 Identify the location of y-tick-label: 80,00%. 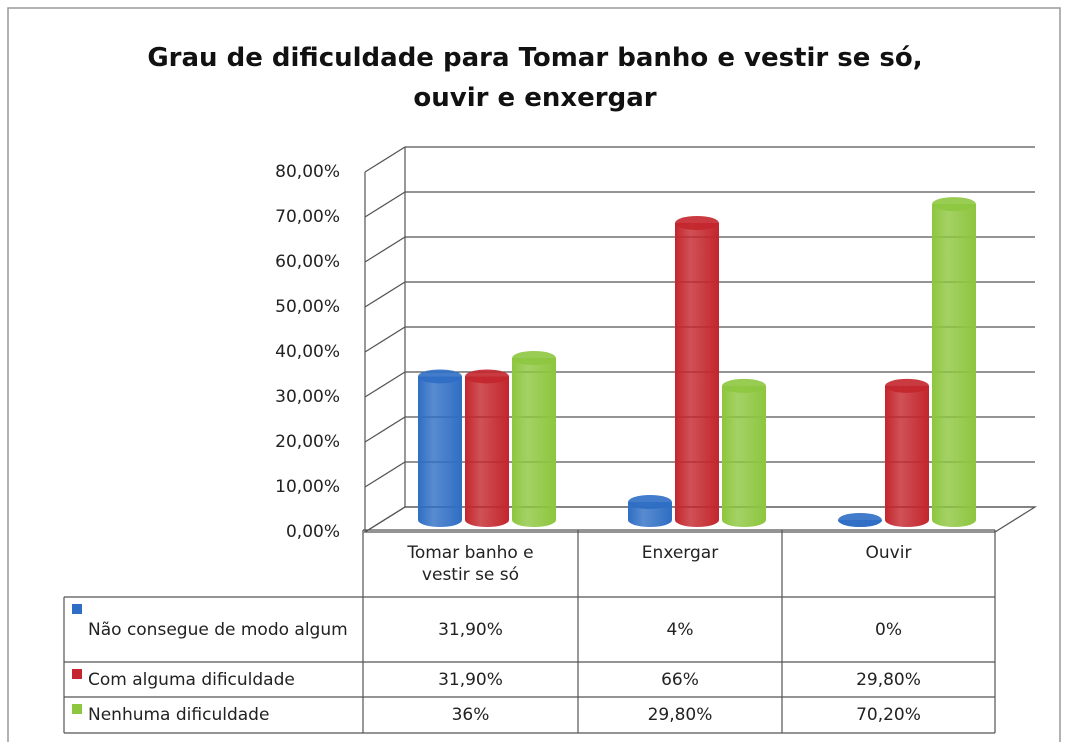
(307, 172).